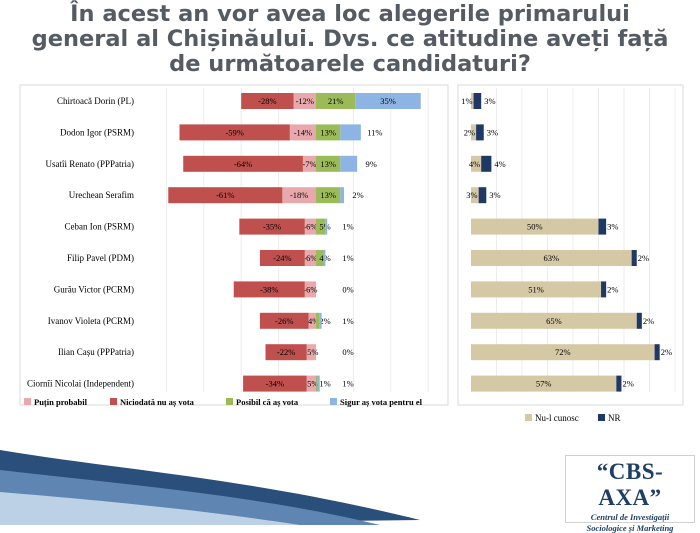 The width and height of the screenshot is (700, 533). What do you see at coordinates (381, 402) in the screenshot?
I see `legend-label: Sigur aș vota pentru el` at bounding box center [381, 402].